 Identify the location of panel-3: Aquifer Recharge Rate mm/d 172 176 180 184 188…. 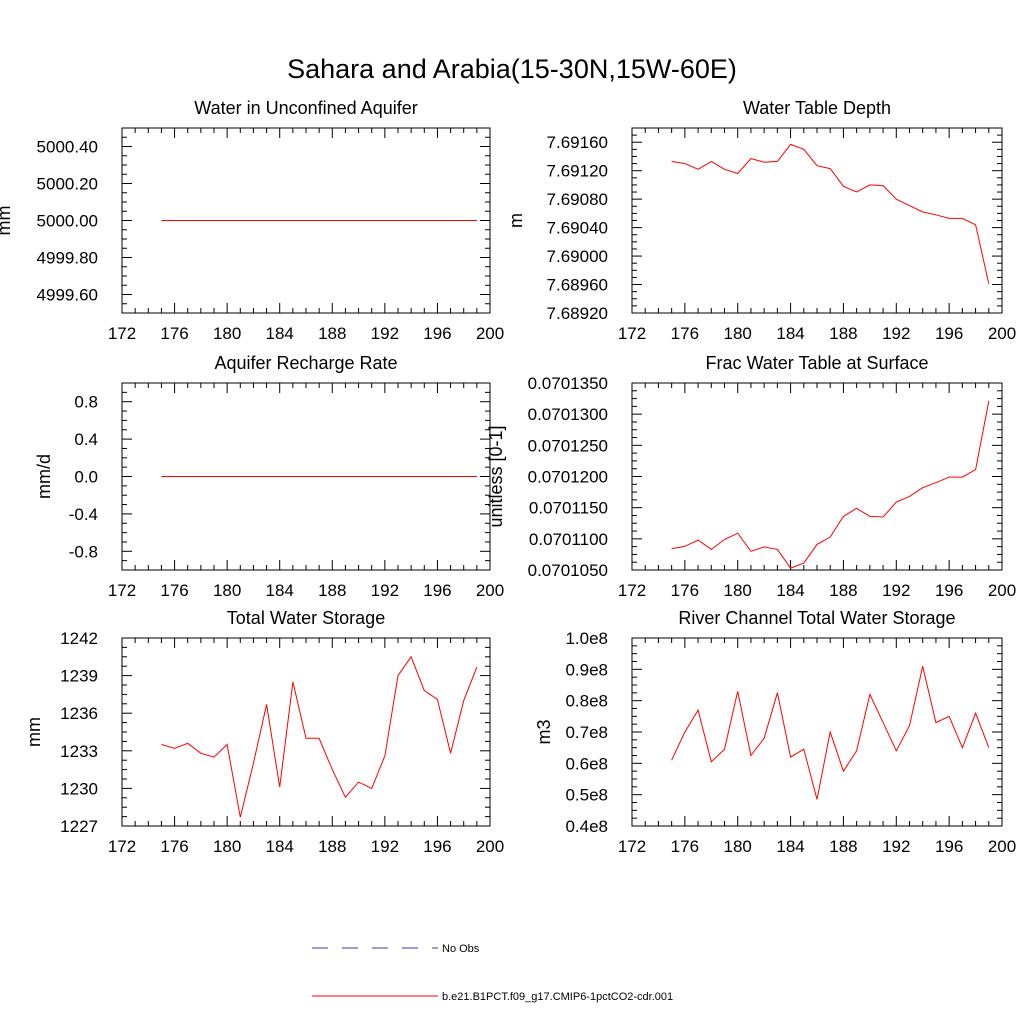
(269, 476).